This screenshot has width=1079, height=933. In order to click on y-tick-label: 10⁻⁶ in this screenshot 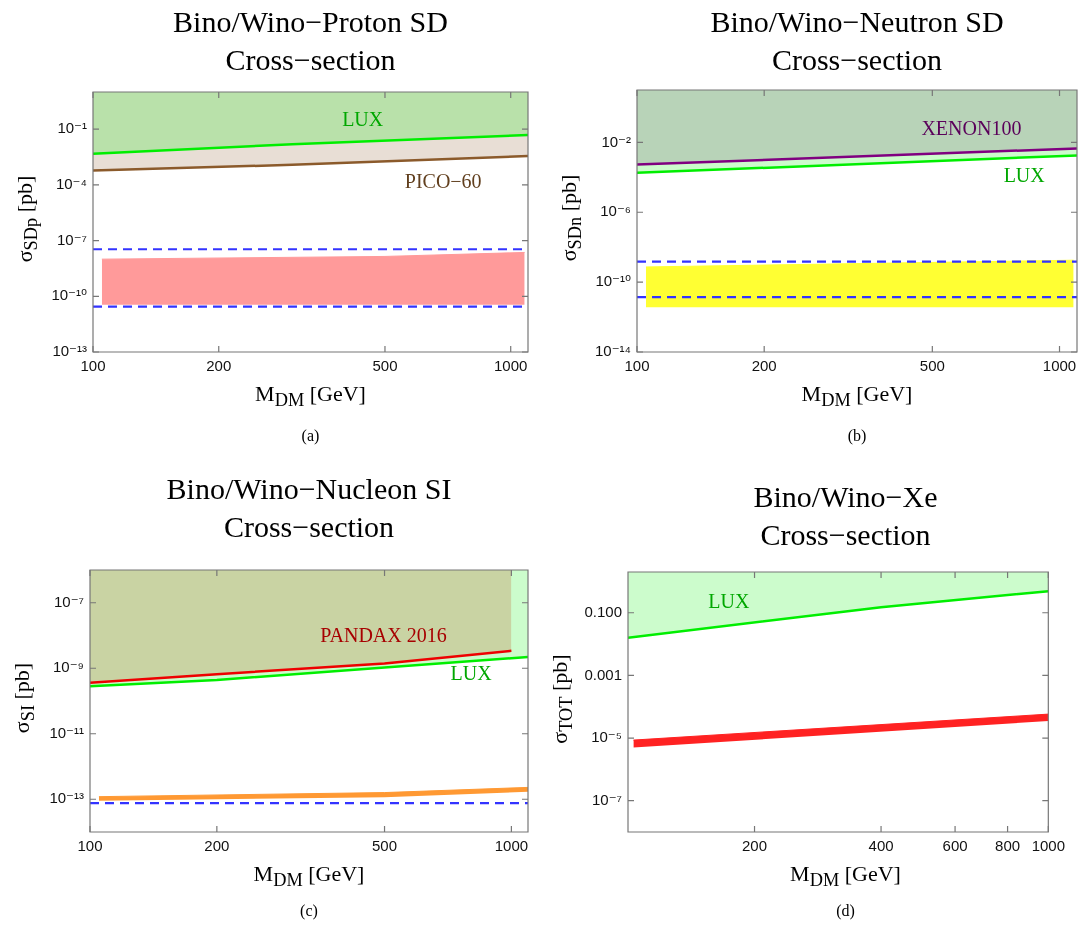, I will do `click(615, 211)`.